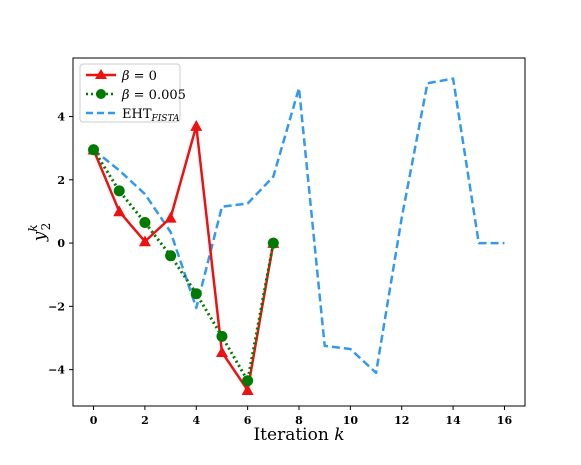  I want to click on legend-marker-beta0, so click(101, 74).